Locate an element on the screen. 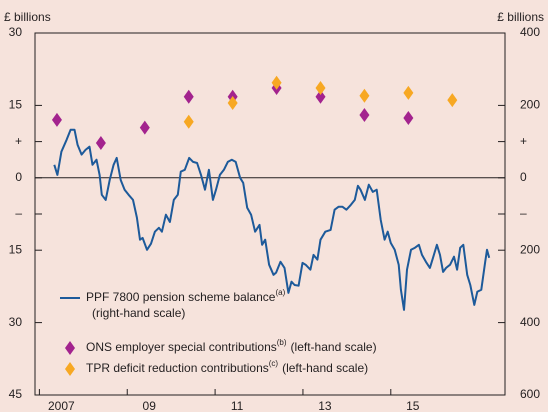 The height and width of the screenshot is (412, 548). y2-tick-label: 600 is located at coordinates (530, 394).